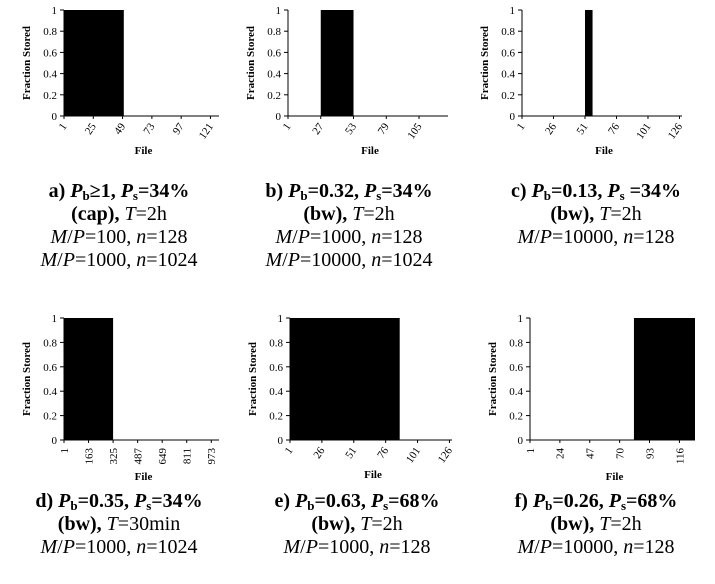 The image size is (715, 584). I want to click on caption-heading: a) Pb≥1, Ps=34%, so click(119, 191).